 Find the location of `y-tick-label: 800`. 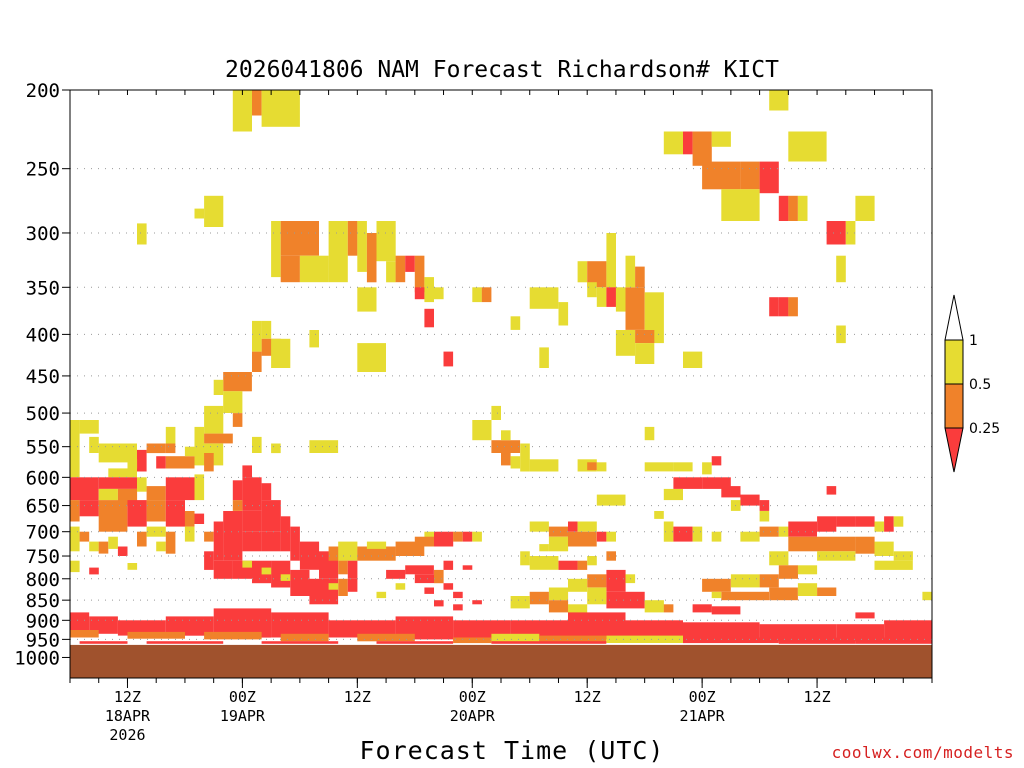

y-tick-label: 800 is located at coordinates (43, 580).